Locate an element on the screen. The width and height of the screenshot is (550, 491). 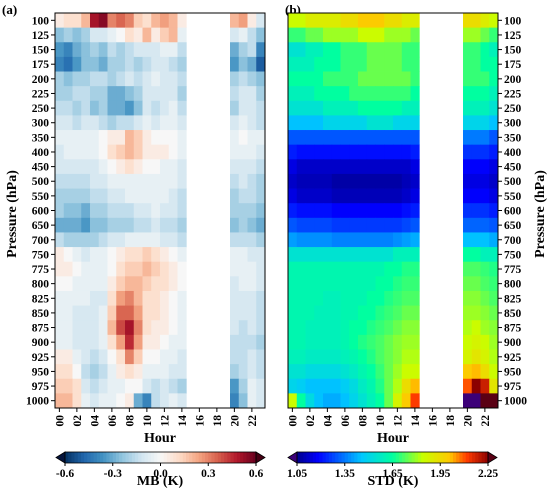
y-tick-label: 225 is located at coordinates (41, 94).